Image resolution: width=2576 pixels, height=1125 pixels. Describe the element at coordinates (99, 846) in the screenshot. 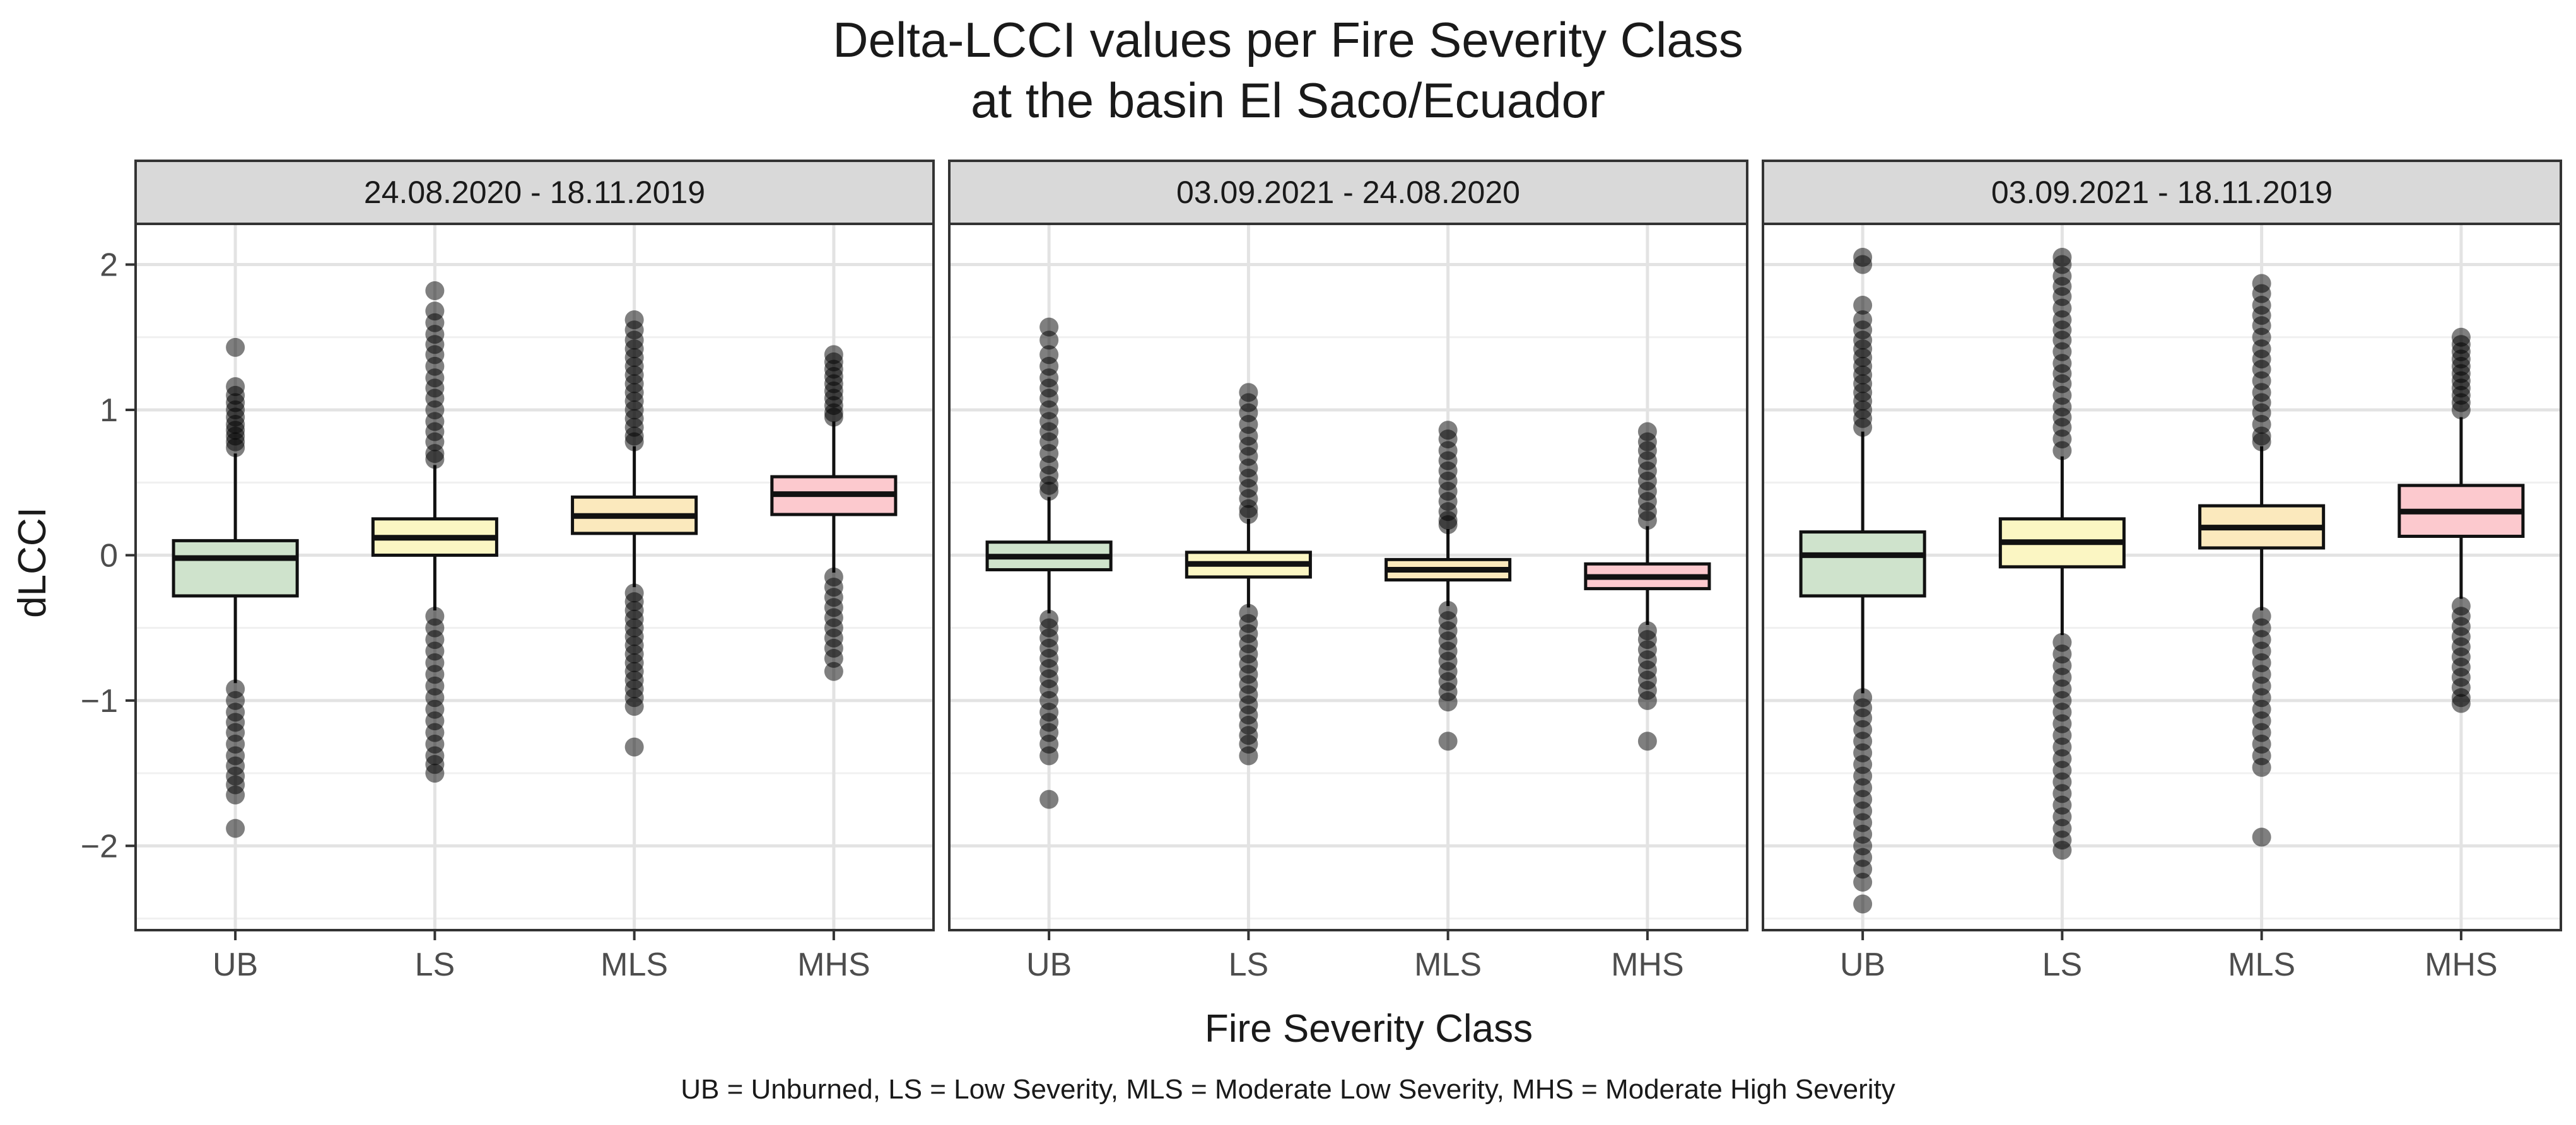

I see `y-tick-label: −2` at that location.